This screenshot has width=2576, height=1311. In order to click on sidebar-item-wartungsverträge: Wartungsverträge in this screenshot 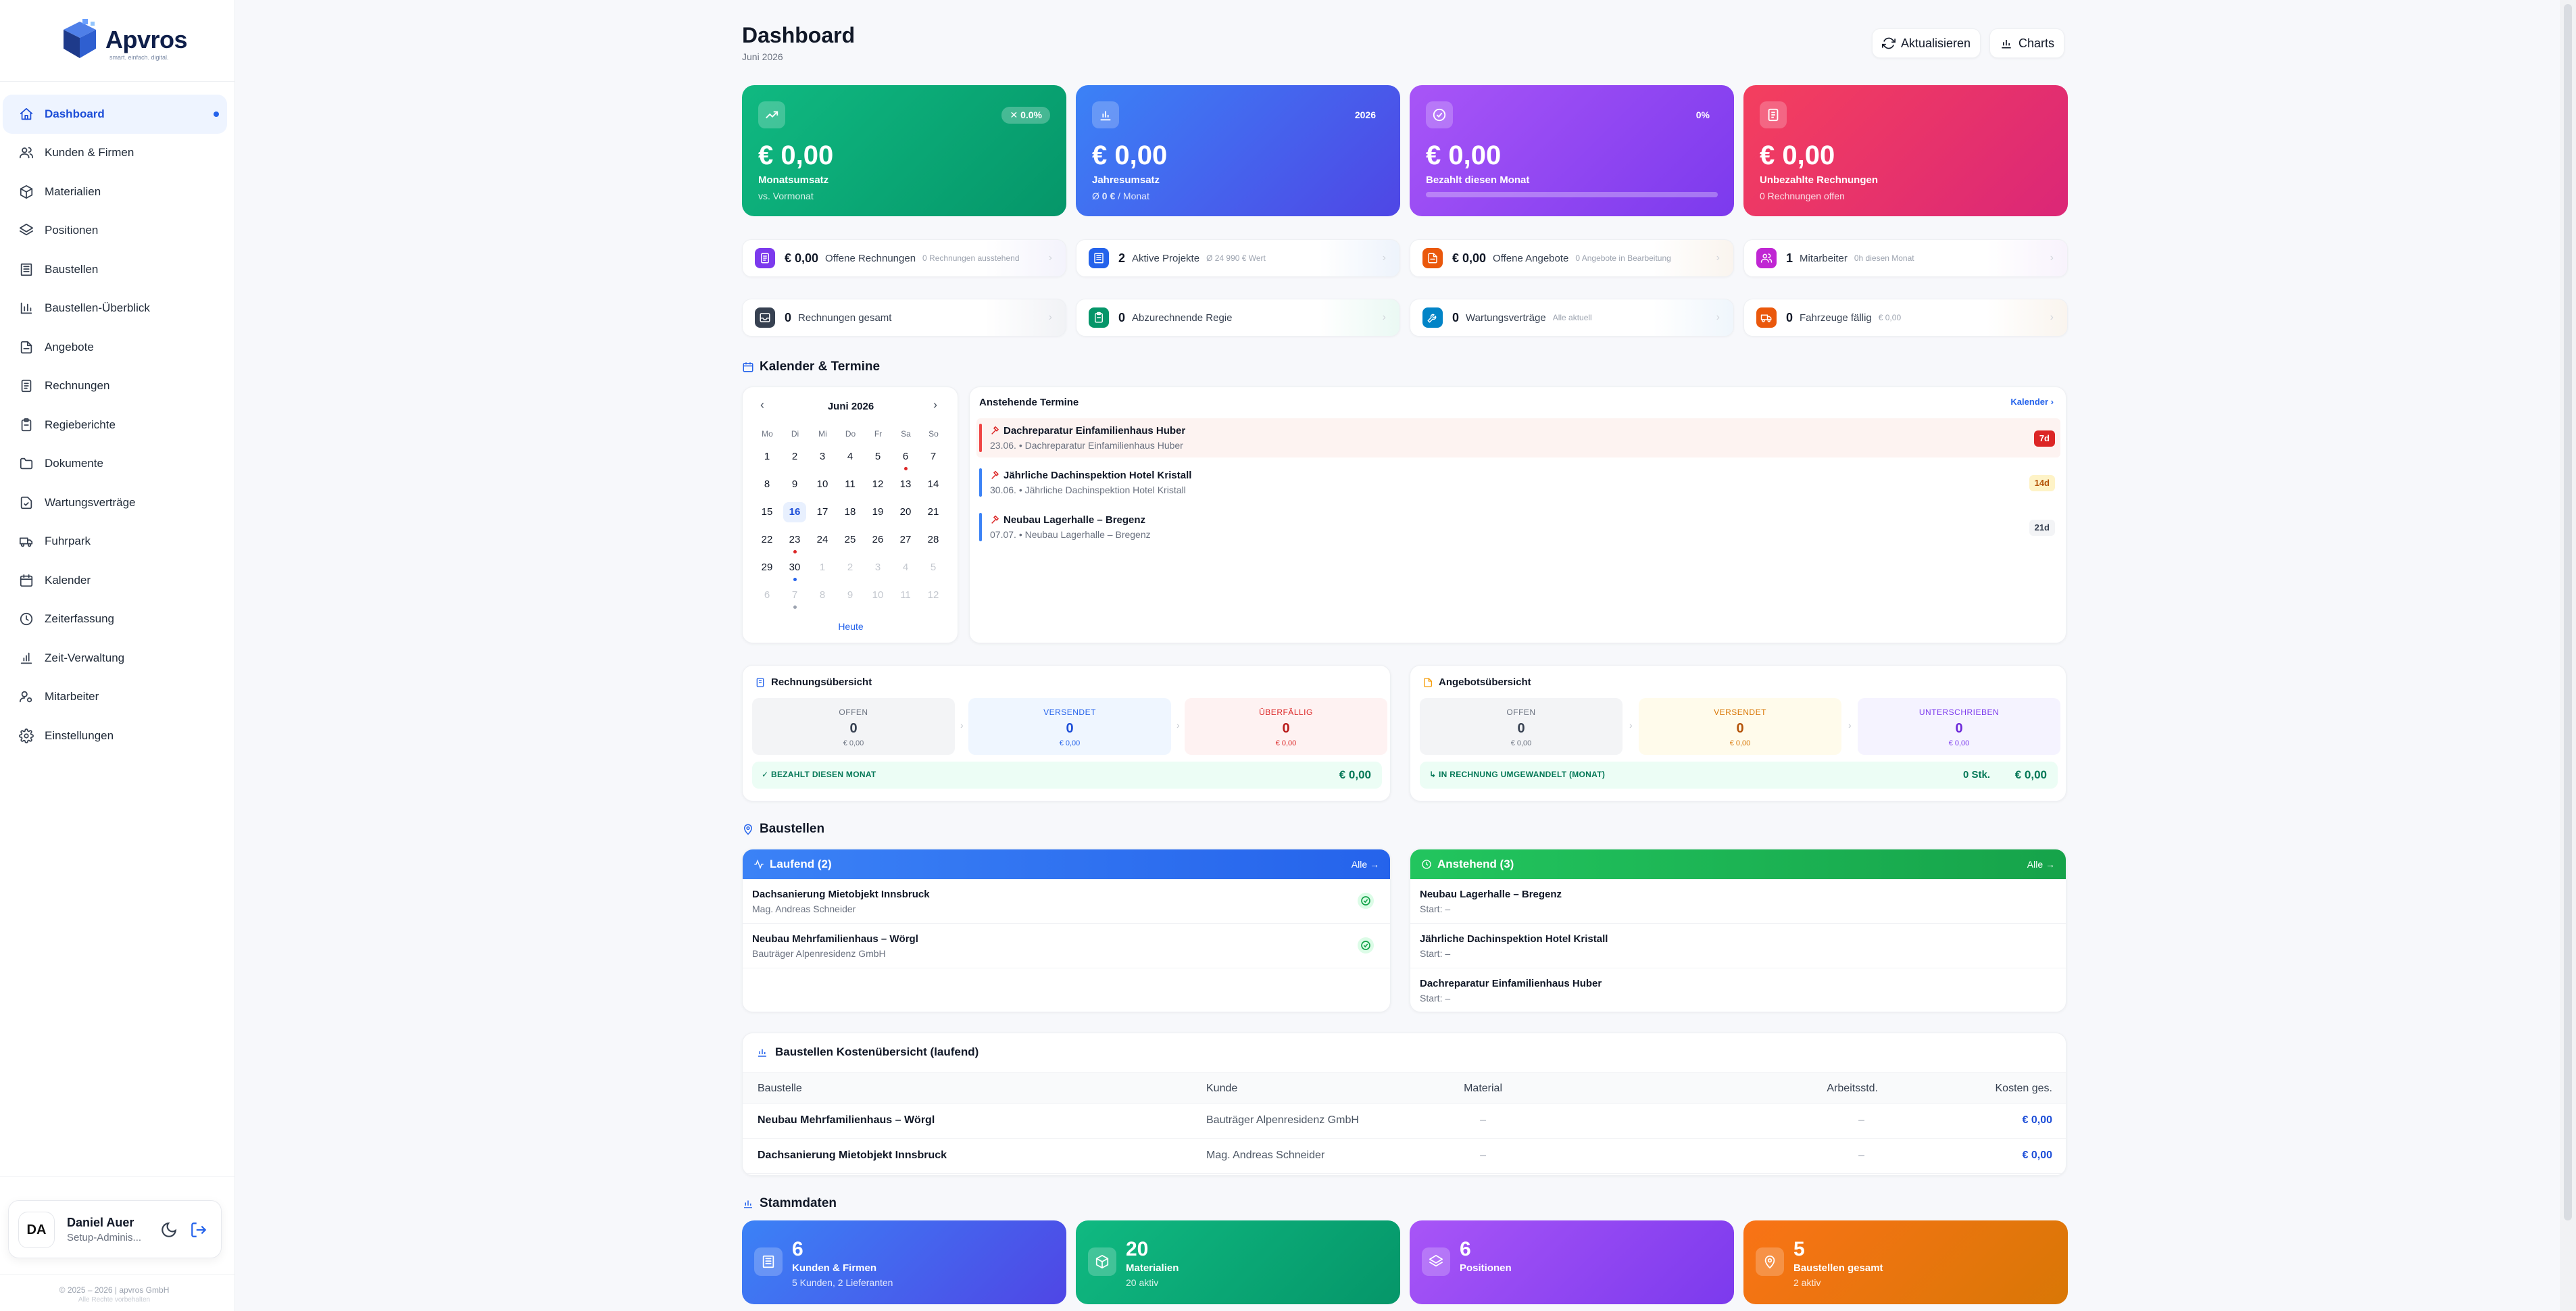, I will do `click(115, 502)`.